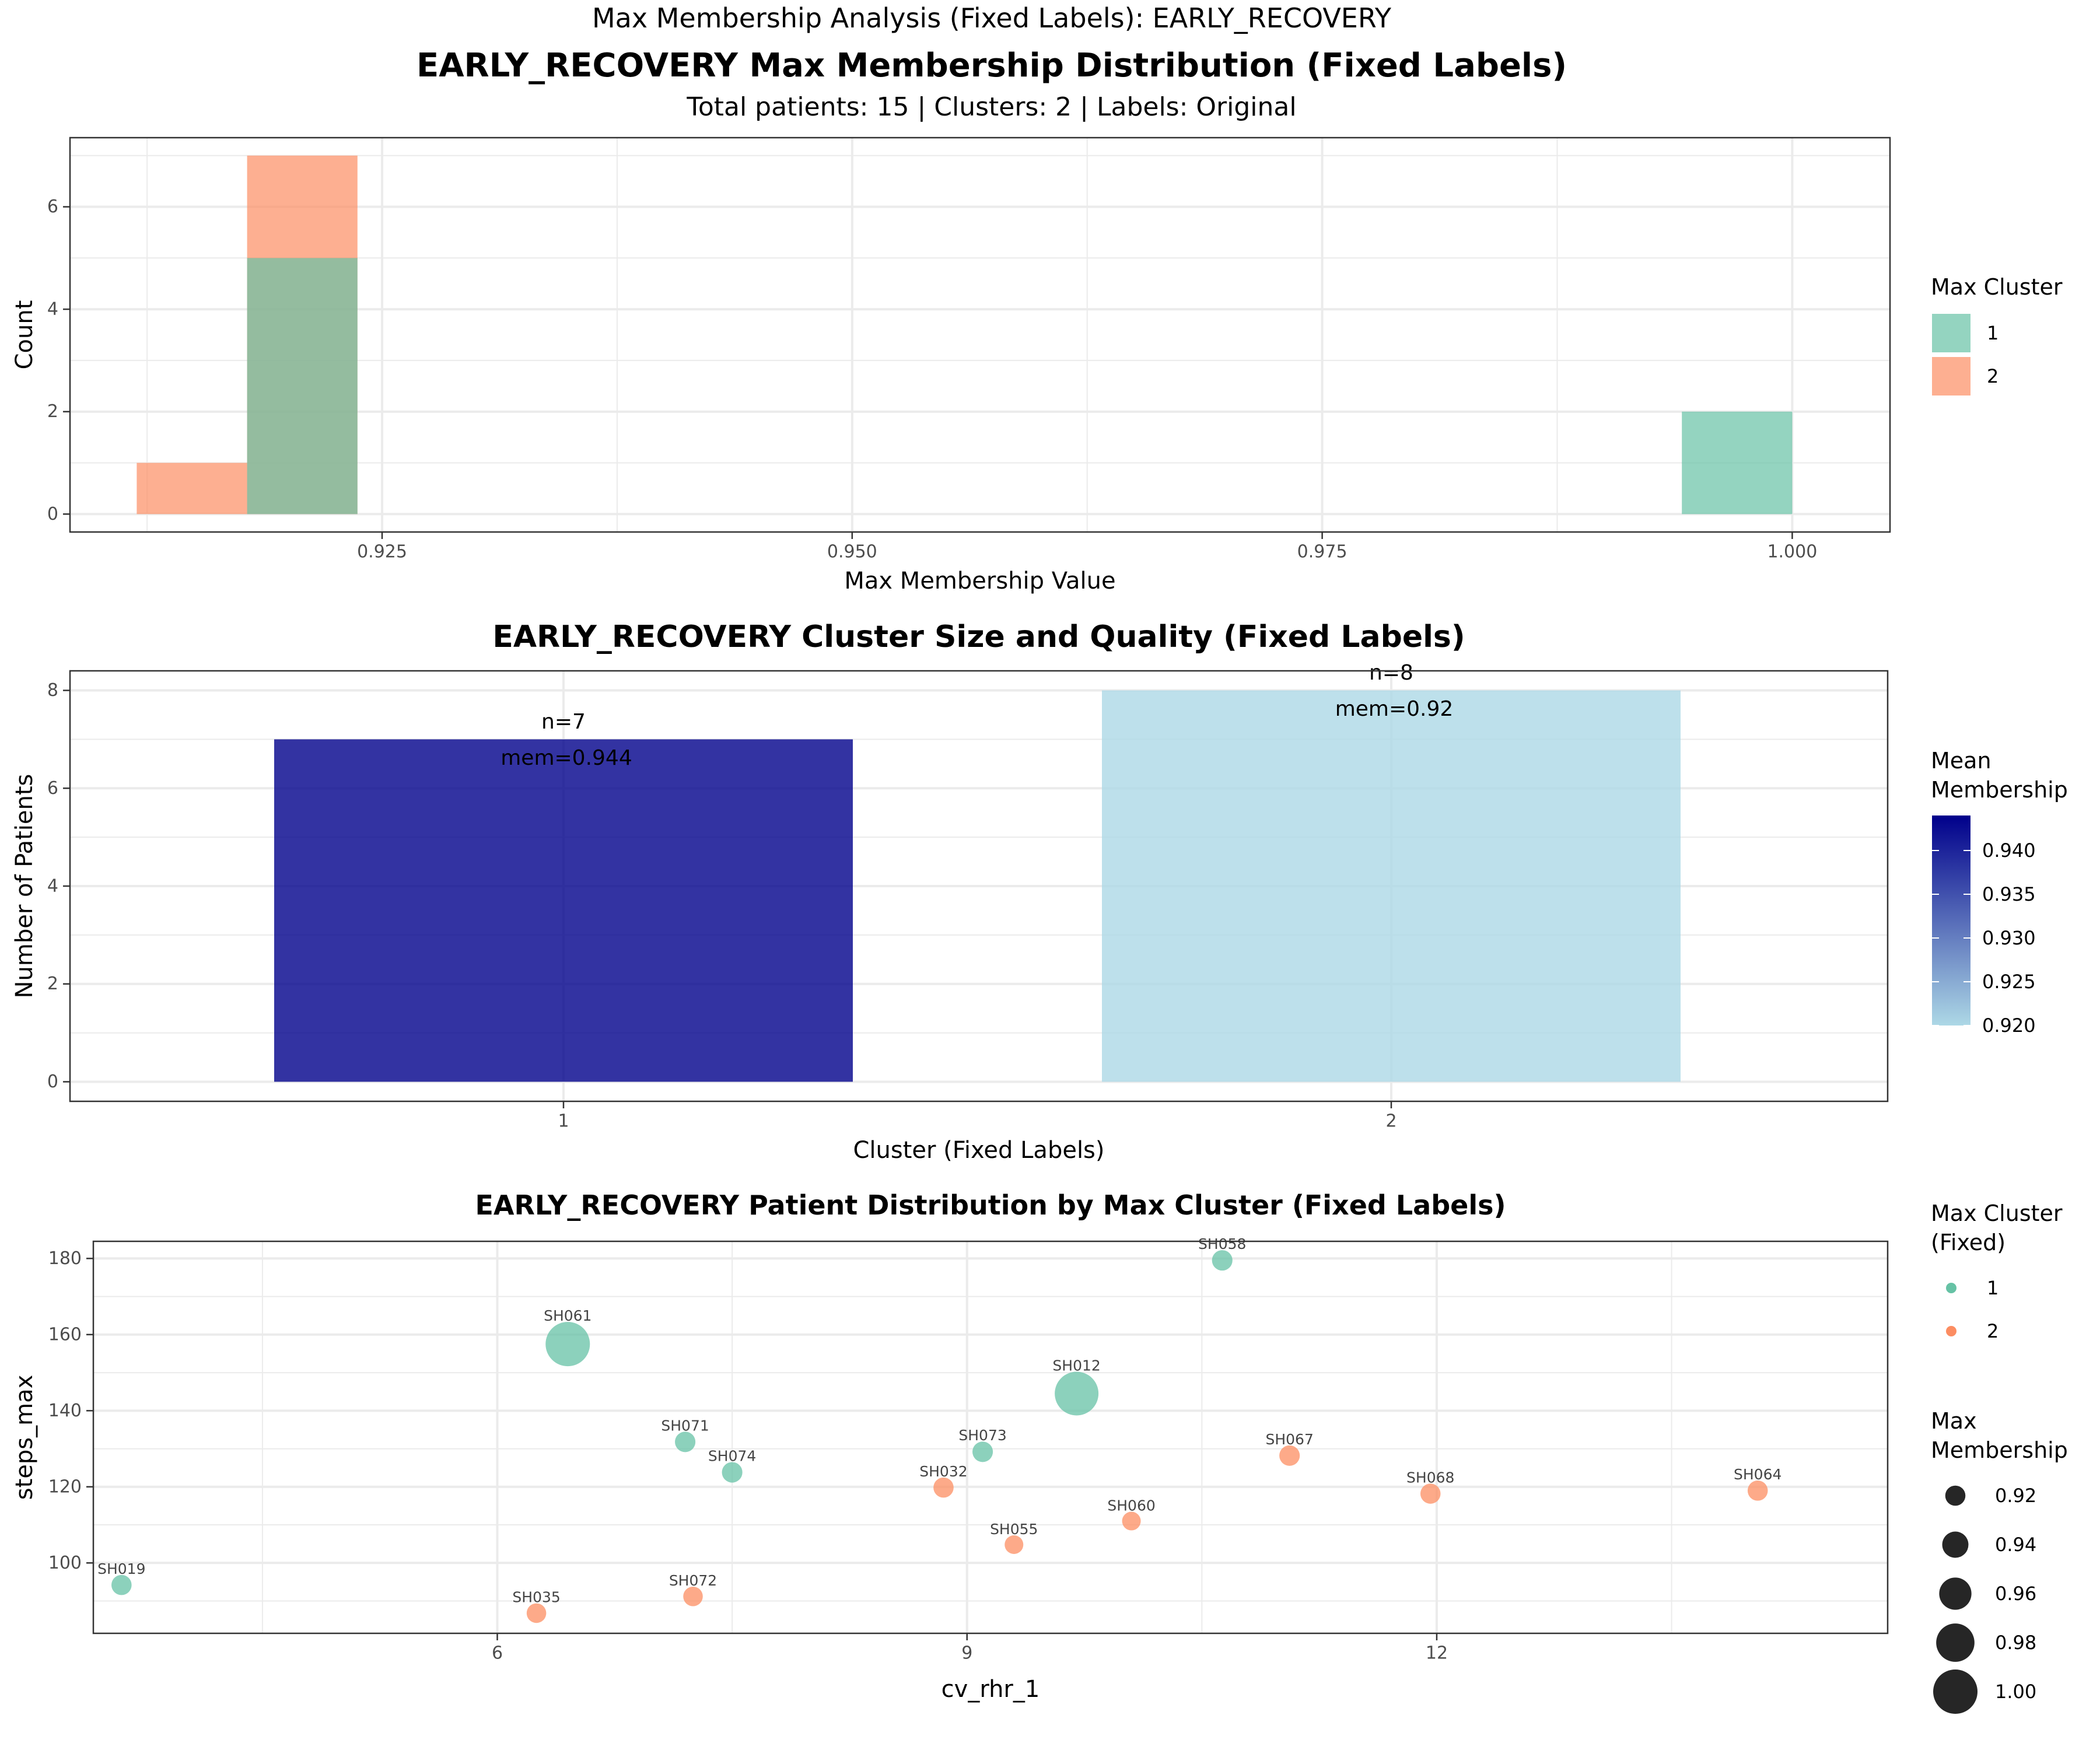  Describe the element at coordinates (1961, 761) in the screenshot. I see `bar-legend-title: Mean` at that location.